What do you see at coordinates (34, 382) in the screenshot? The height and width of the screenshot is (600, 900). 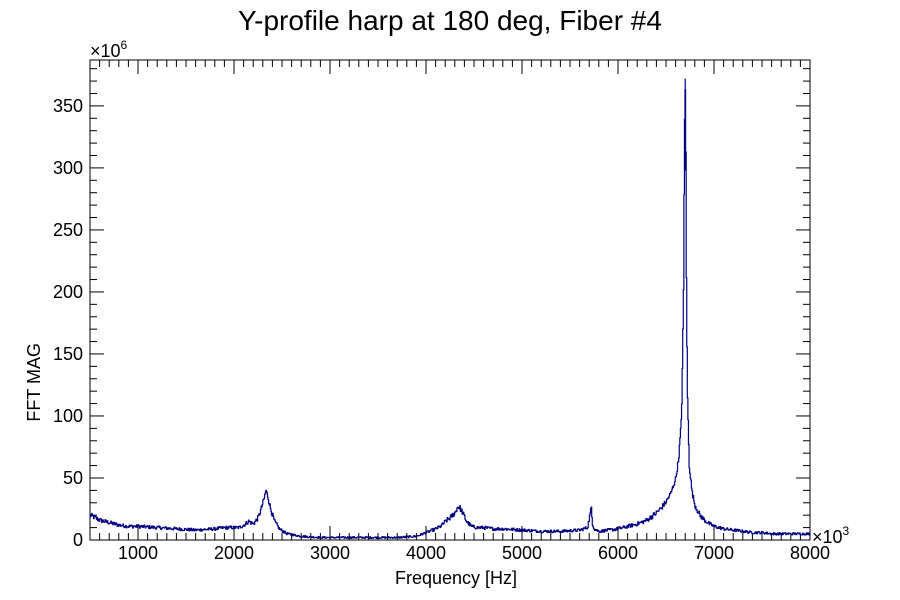 I see `y-axis-label: FFT MAG` at bounding box center [34, 382].